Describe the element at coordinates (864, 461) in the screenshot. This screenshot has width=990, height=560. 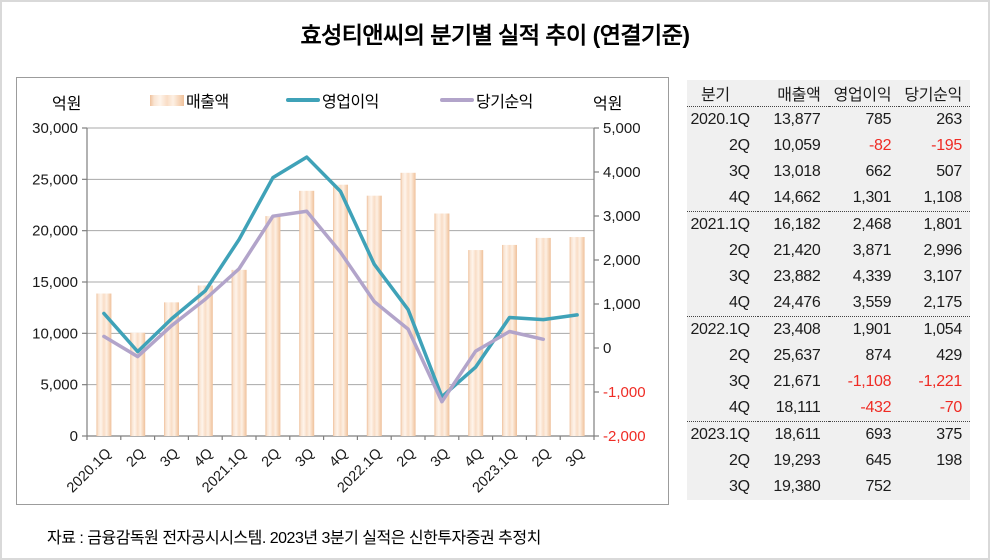
I see `table-cell: 645` at that location.